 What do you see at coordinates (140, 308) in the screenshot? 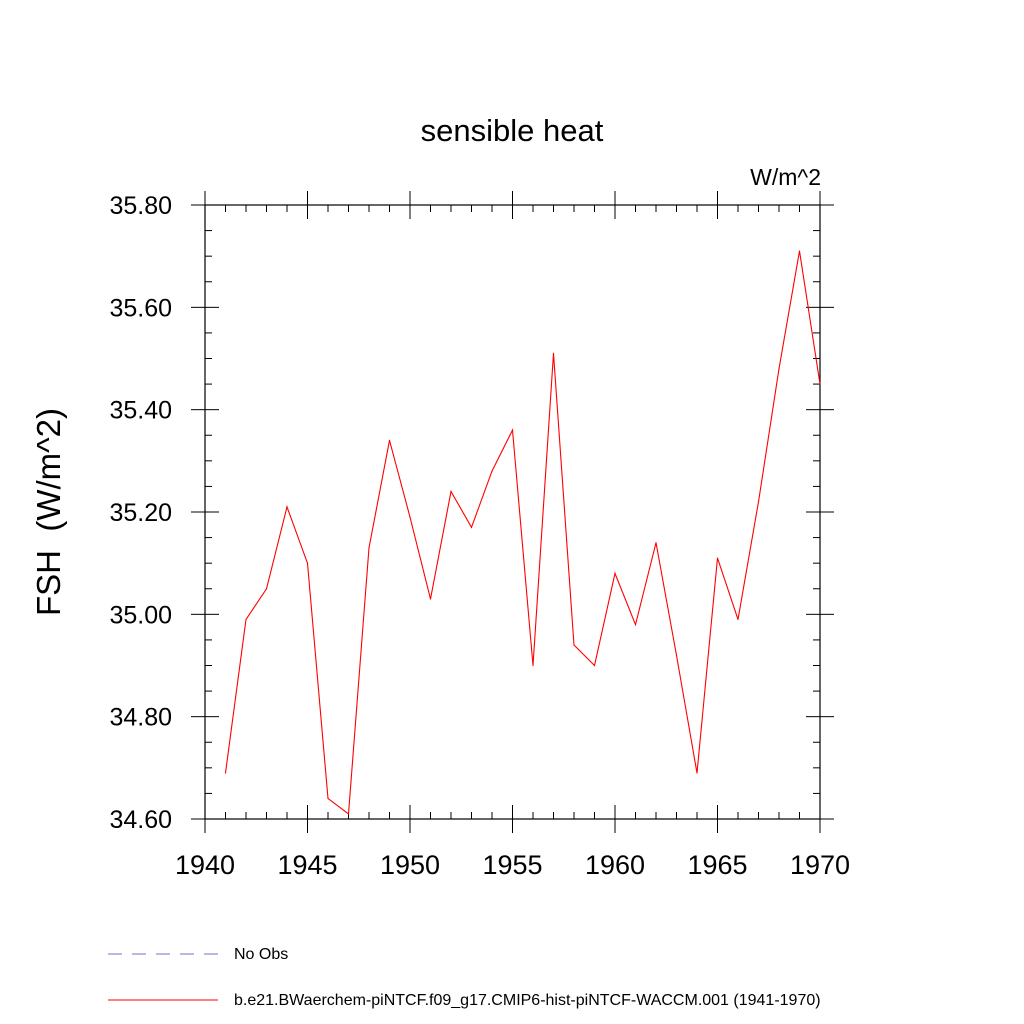
I see `y-tick-label: 35.60` at bounding box center [140, 308].